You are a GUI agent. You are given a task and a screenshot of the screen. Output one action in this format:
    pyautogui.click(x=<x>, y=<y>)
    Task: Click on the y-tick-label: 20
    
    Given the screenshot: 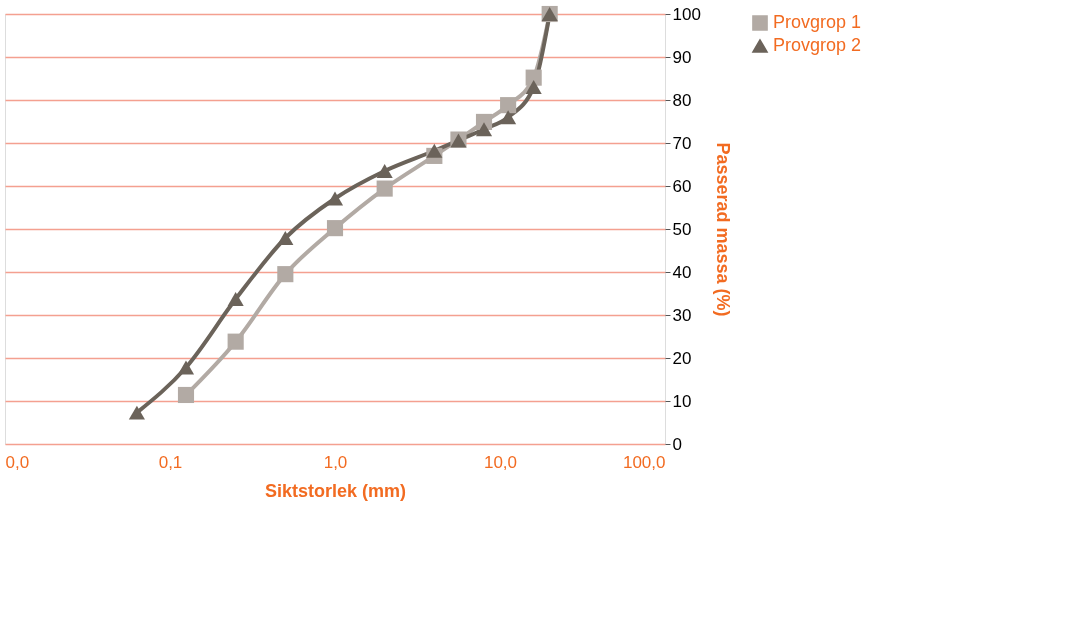 What is the action you would take?
    pyautogui.click(x=682, y=358)
    